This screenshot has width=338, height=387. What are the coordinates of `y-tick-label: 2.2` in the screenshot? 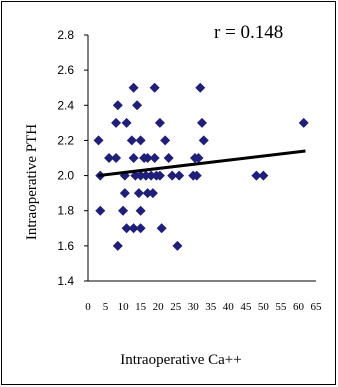 It's located at (65, 140).